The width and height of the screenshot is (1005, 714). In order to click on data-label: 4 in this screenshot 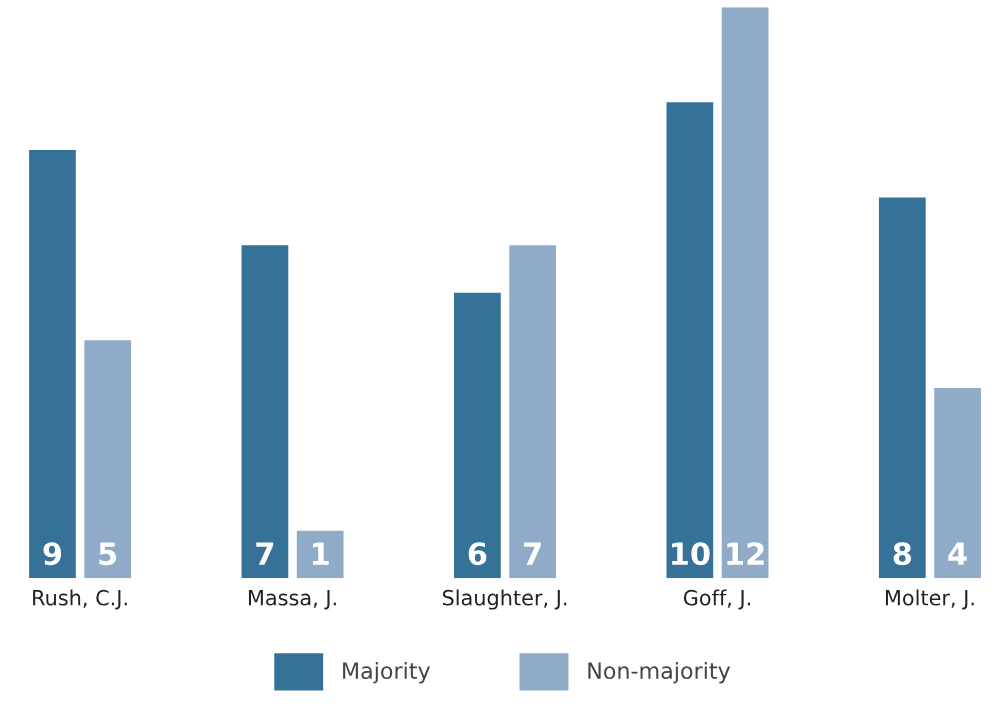, I will do `click(957, 553)`.